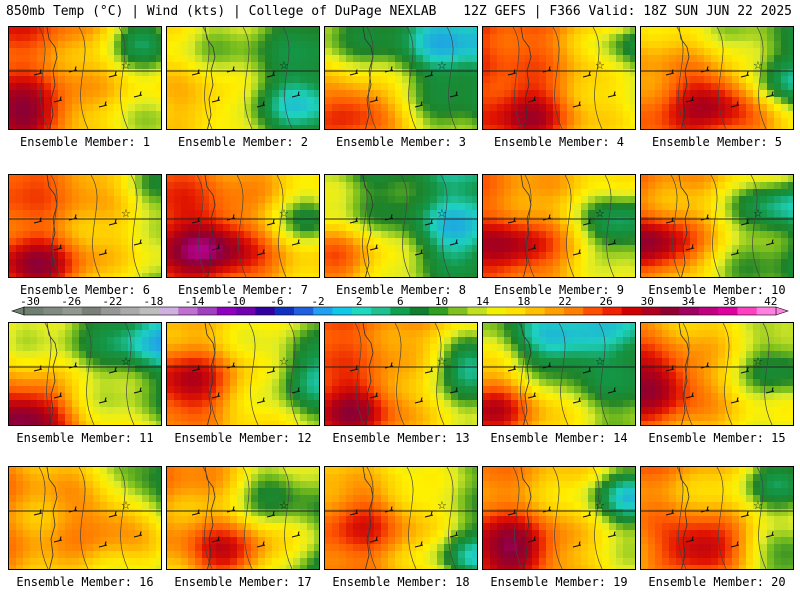  Describe the element at coordinates (243, 142) in the screenshot. I see `ensemble-member-caption: Ensemble Member: 2` at that location.